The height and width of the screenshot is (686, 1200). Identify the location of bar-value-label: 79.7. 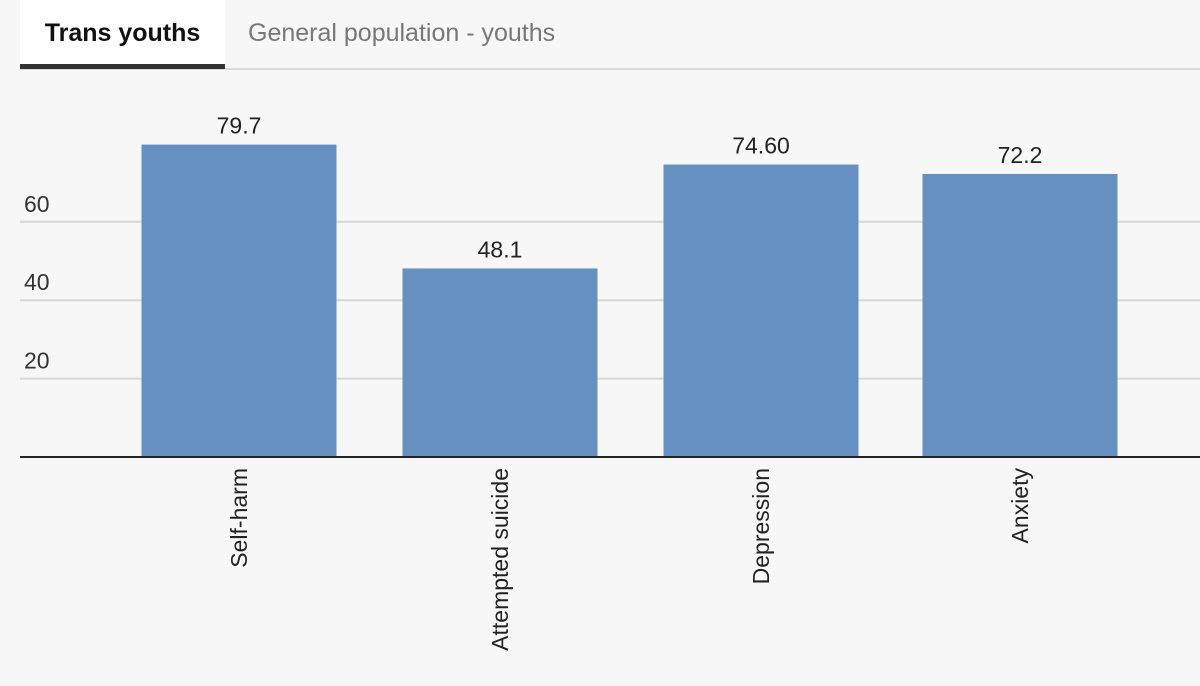
(239, 126).